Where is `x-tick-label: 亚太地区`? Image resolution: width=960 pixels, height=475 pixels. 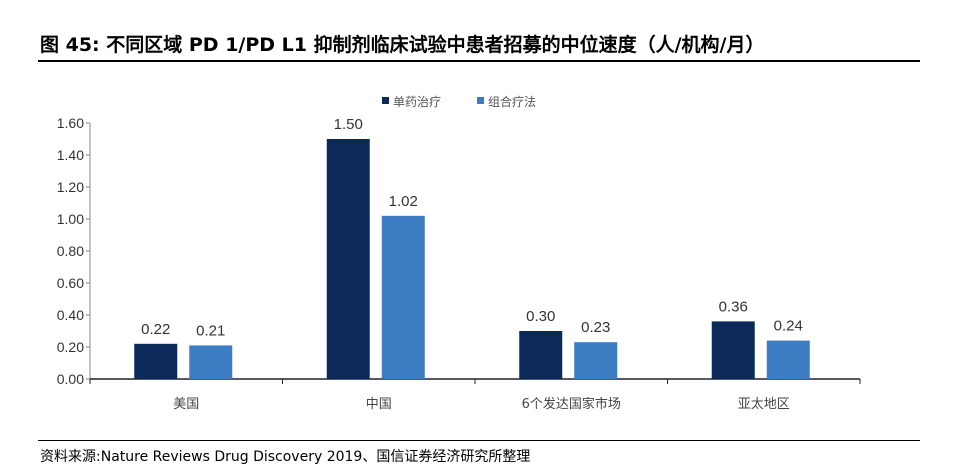 x-tick-label: 亚太地区 is located at coordinates (764, 404).